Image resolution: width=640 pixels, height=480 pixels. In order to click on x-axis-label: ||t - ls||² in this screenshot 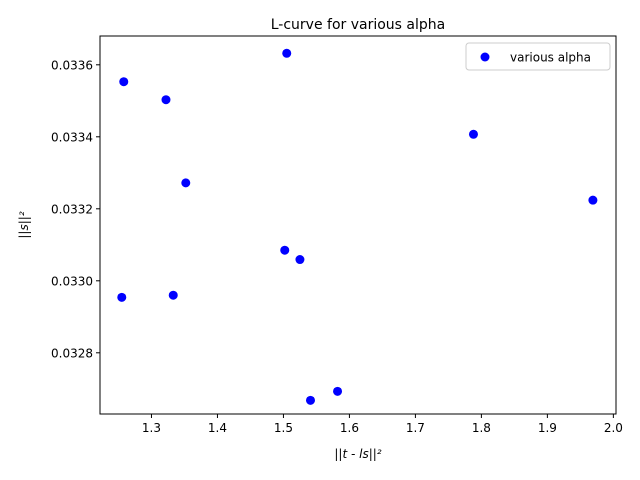, I will do `click(357, 454)`.